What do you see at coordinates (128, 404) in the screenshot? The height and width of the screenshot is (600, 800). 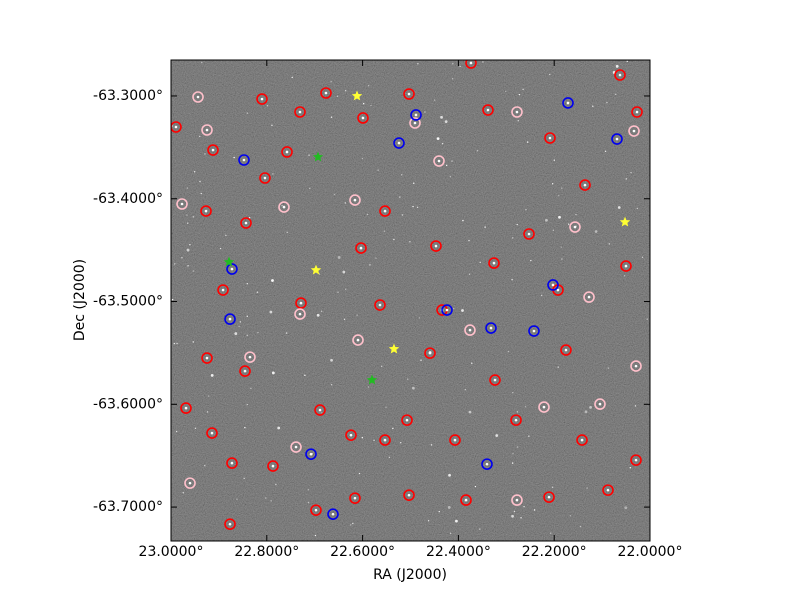 I see `y-tick-label: -63.6000°` at bounding box center [128, 404].